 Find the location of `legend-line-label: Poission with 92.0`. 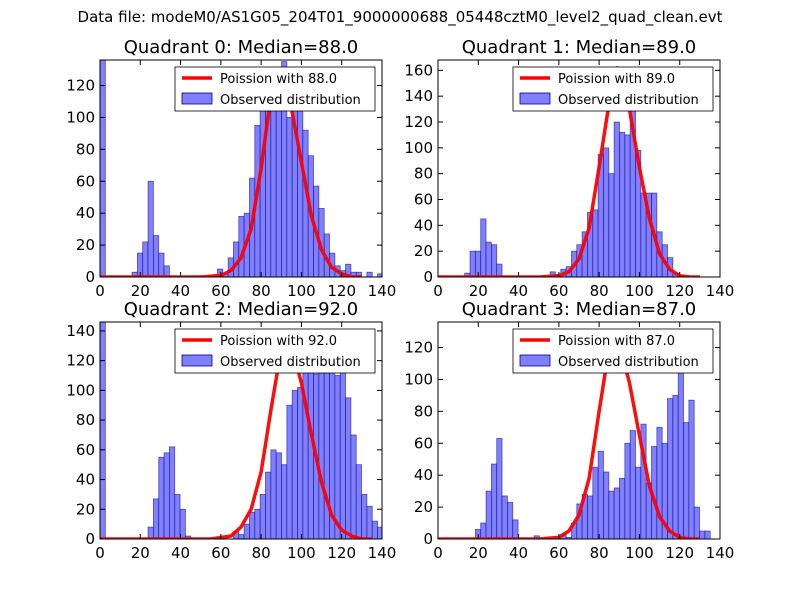

legend-line-label: Poission with 92.0 is located at coordinates (278, 341).